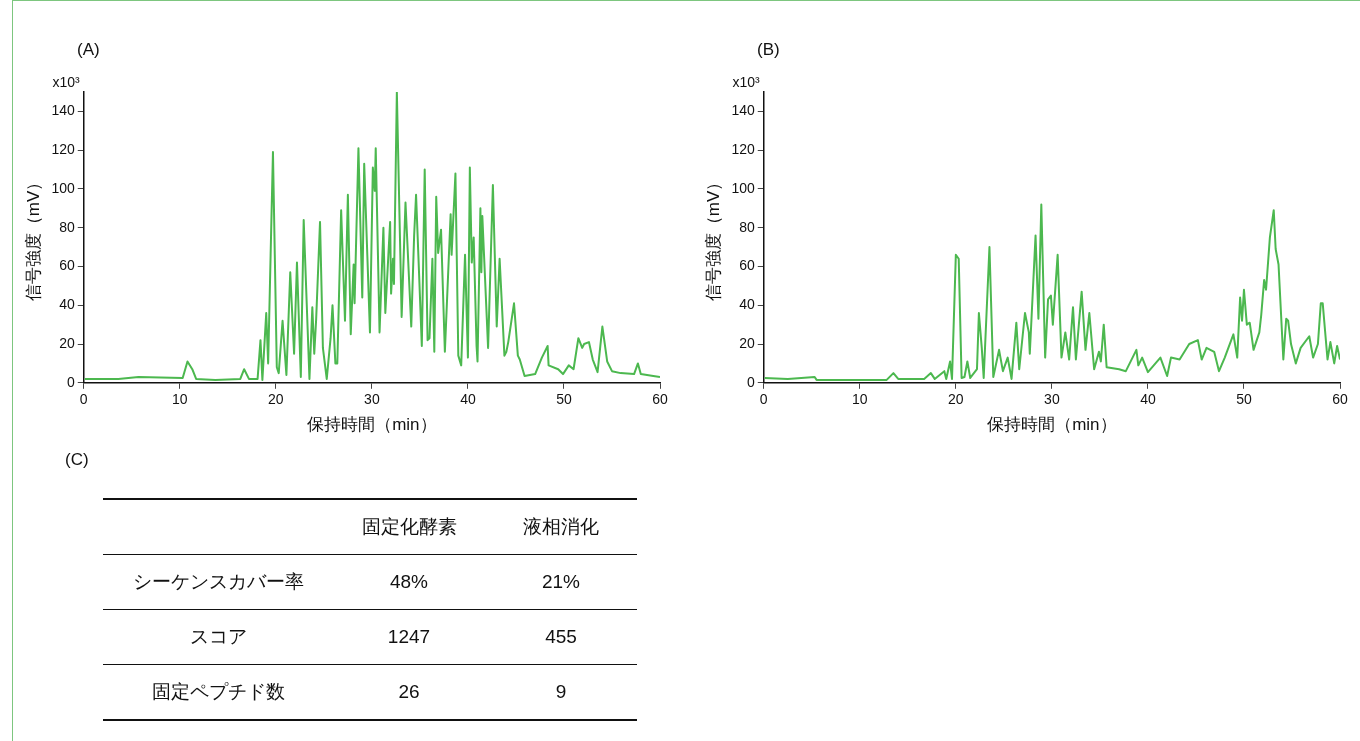 The image size is (1360, 741). I want to click on chart-title: (A), so click(88, 50).